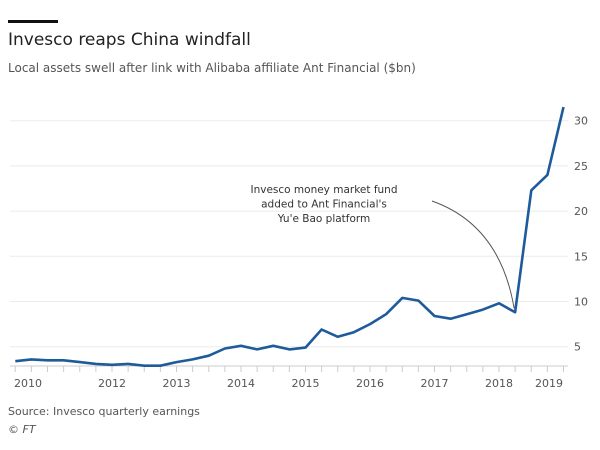 This screenshot has width=600, height=450. What do you see at coordinates (22, 429) in the screenshot?
I see `credit: © FT` at bounding box center [22, 429].